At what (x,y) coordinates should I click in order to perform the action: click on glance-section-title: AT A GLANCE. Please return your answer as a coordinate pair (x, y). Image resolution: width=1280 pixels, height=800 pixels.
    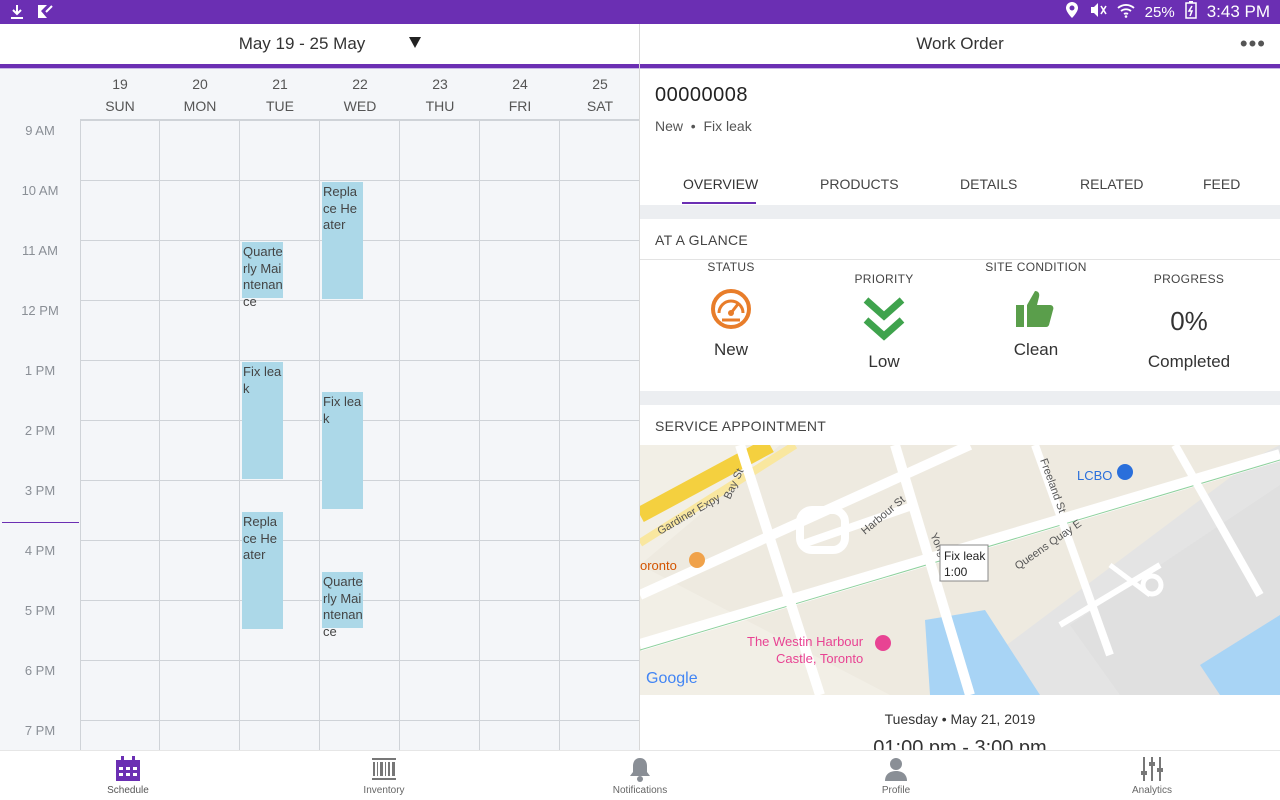
    Looking at the image, I should click on (702, 240).